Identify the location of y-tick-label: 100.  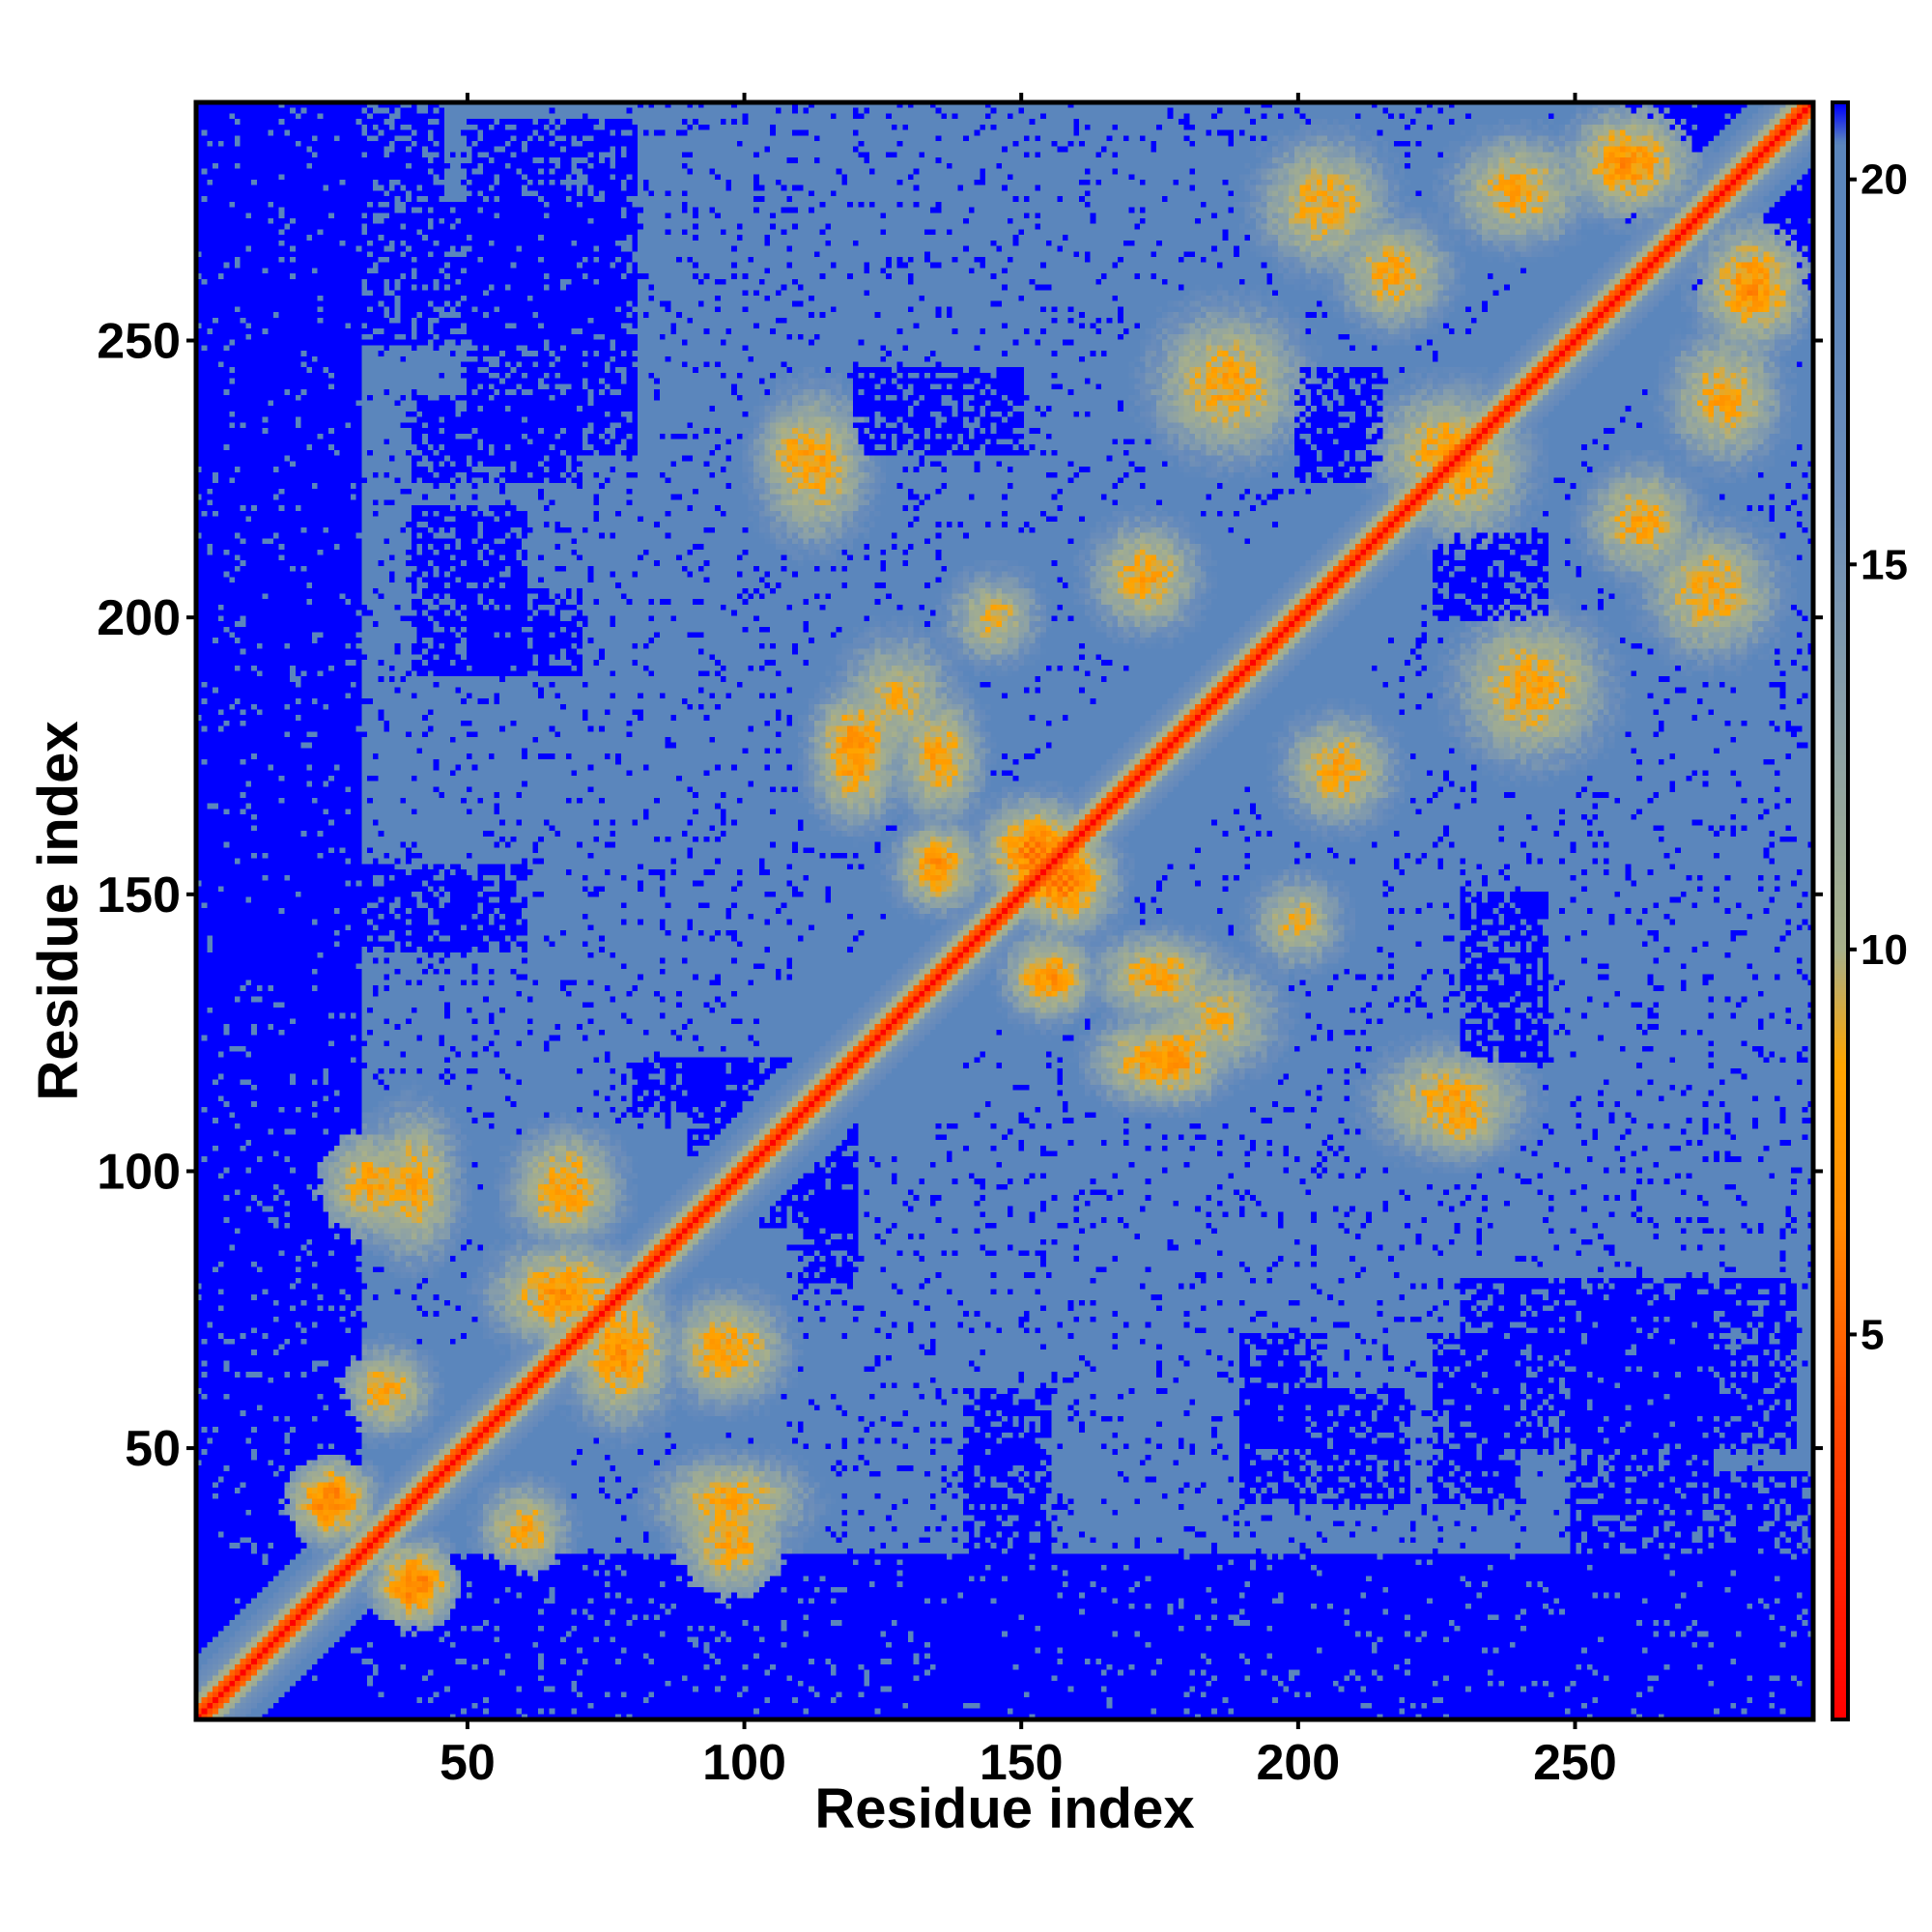
(139, 1172).